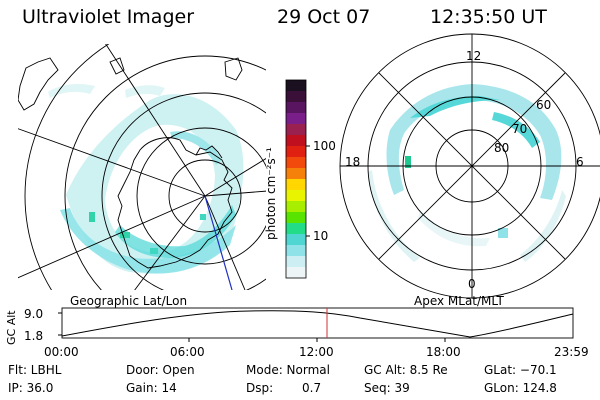 Image resolution: width=600 pixels, height=400 pixels. I want to click on app-title: Ultraviolet Imager, so click(108, 17).